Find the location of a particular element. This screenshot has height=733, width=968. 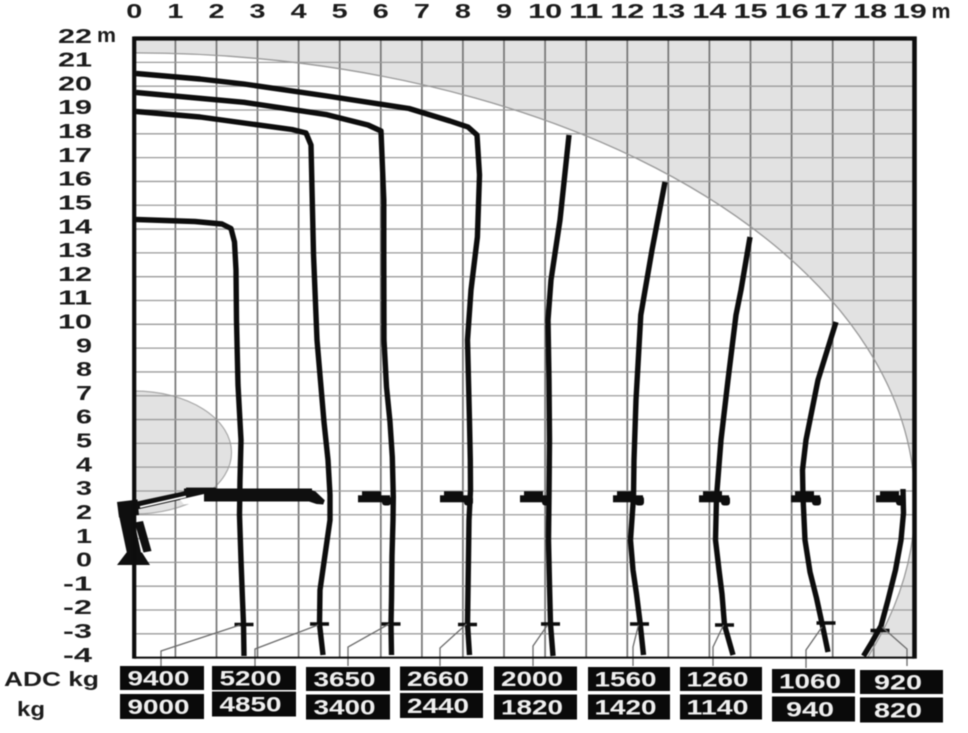

svg-text: 5200 is located at coordinates (251, 679).